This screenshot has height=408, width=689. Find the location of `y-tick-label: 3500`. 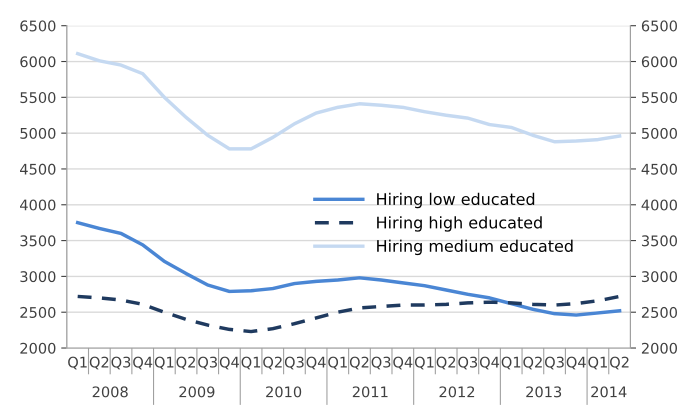

y-tick-label: 3500 is located at coordinates (38, 240).